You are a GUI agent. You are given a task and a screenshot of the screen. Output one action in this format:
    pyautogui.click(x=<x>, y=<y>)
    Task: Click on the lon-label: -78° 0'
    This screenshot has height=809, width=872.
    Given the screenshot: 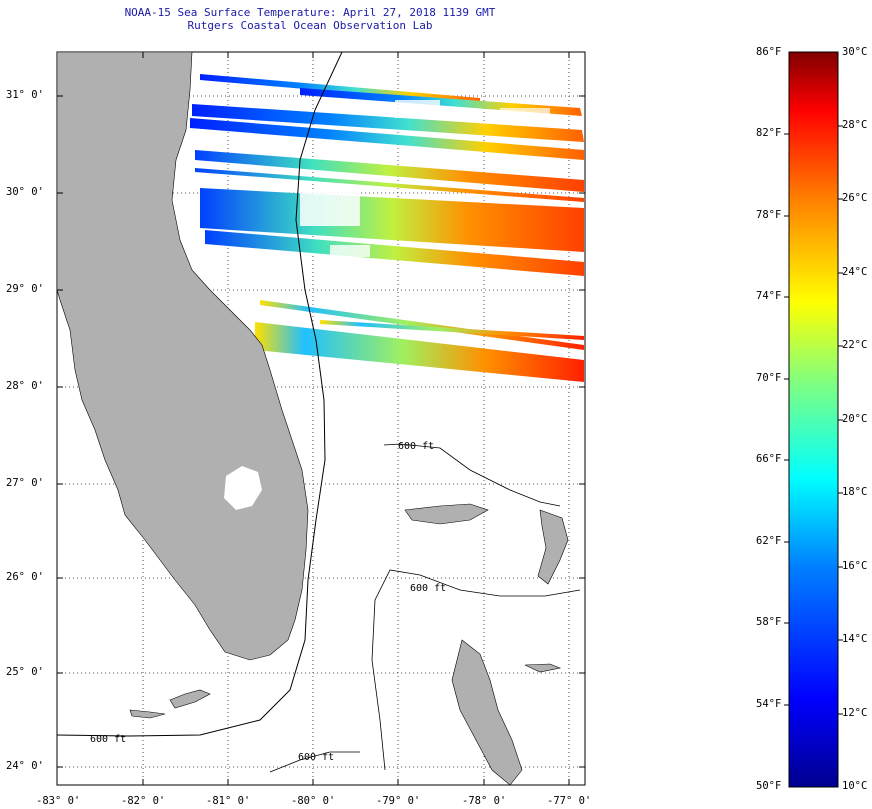 What is the action you would take?
    pyautogui.click(x=484, y=801)
    